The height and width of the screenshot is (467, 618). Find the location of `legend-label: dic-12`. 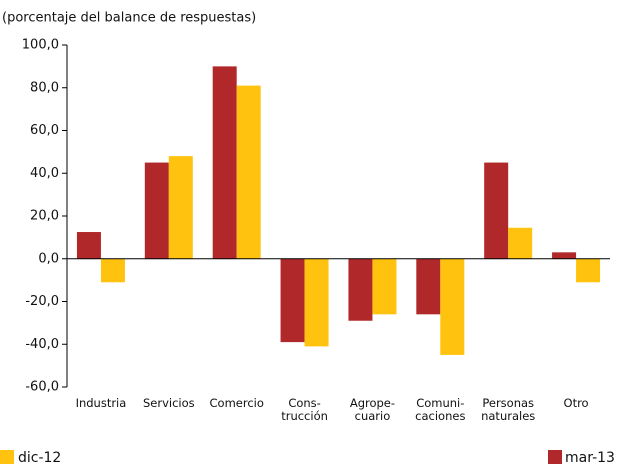

legend-label: dic-12 is located at coordinates (39, 458).